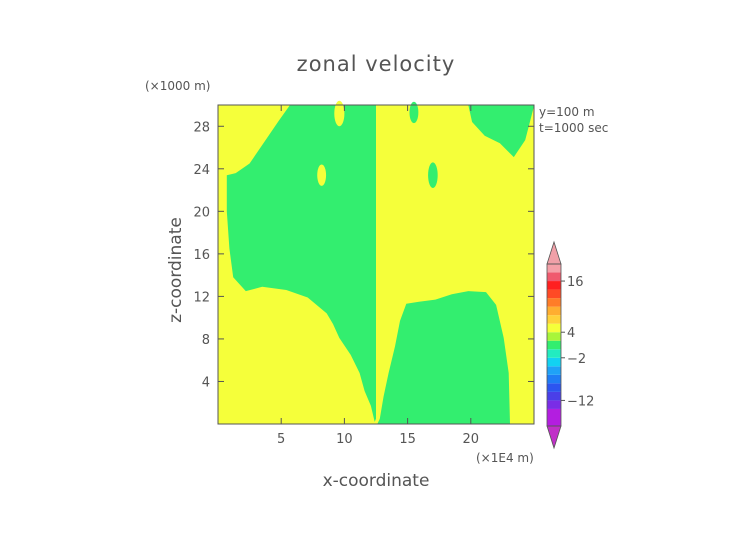 This screenshot has width=752, height=537. What do you see at coordinates (176, 270) in the screenshot?
I see `y-axis-label: z-coordinate` at bounding box center [176, 270].